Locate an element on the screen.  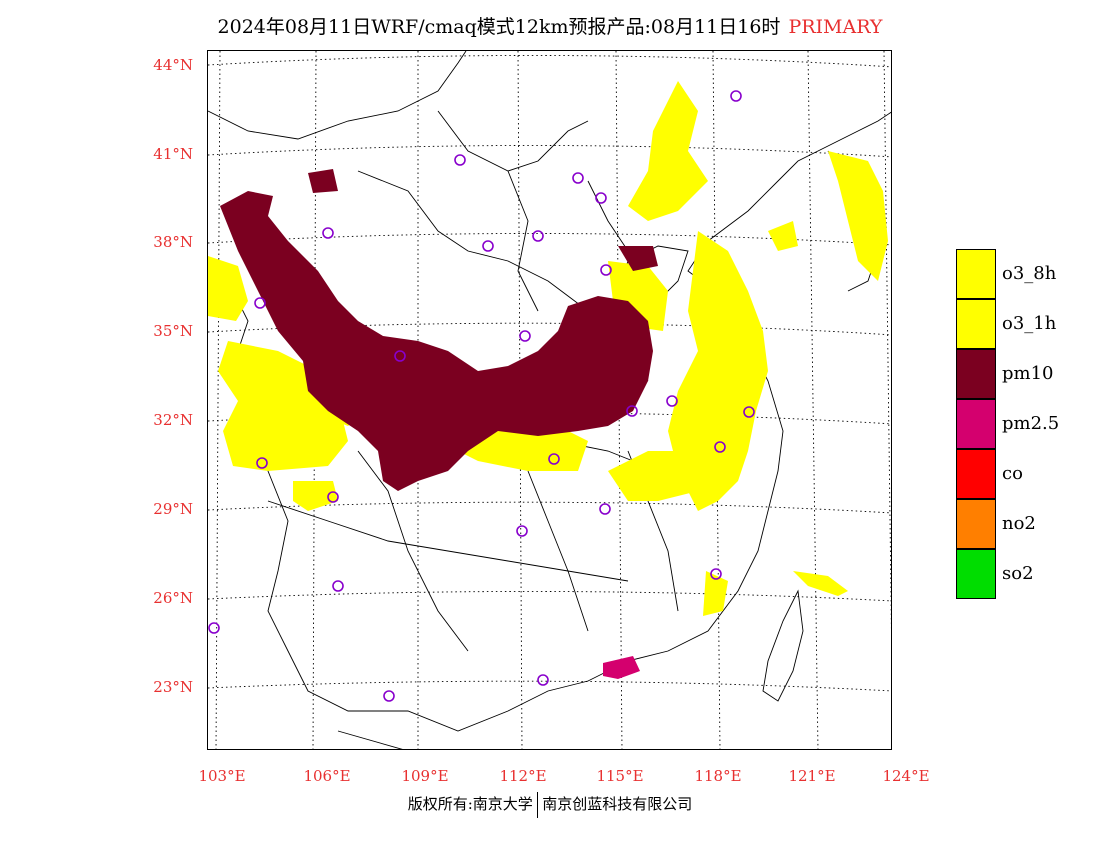
legend-label: co is located at coordinates (1012, 473).